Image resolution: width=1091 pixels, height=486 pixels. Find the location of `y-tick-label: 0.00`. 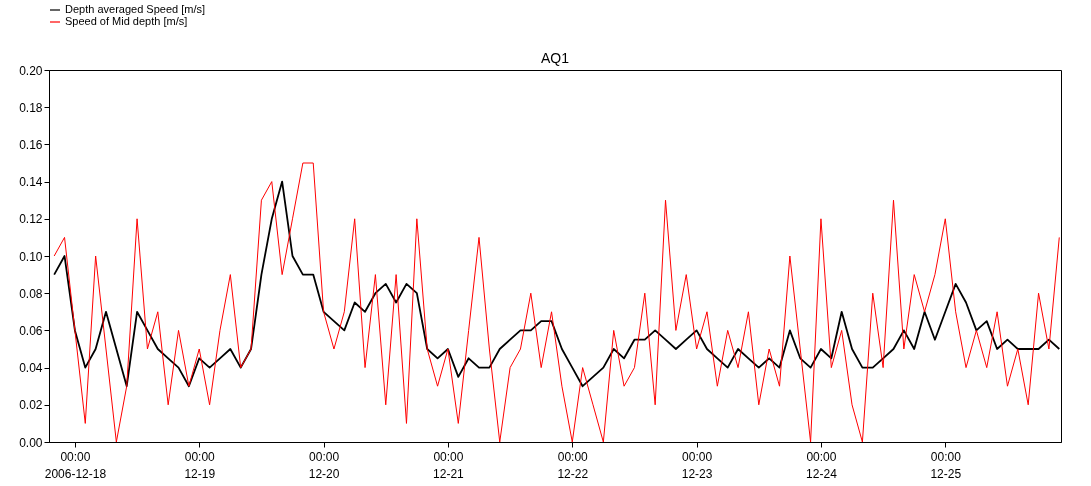

y-tick-label: 0.00 is located at coordinates (31, 442).